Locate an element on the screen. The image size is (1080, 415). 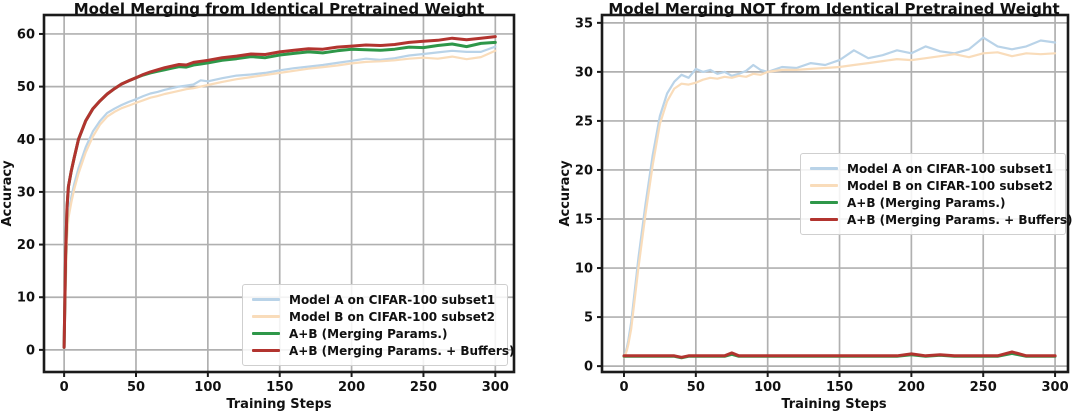
y-tick-label: 15 is located at coordinates (584, 220).